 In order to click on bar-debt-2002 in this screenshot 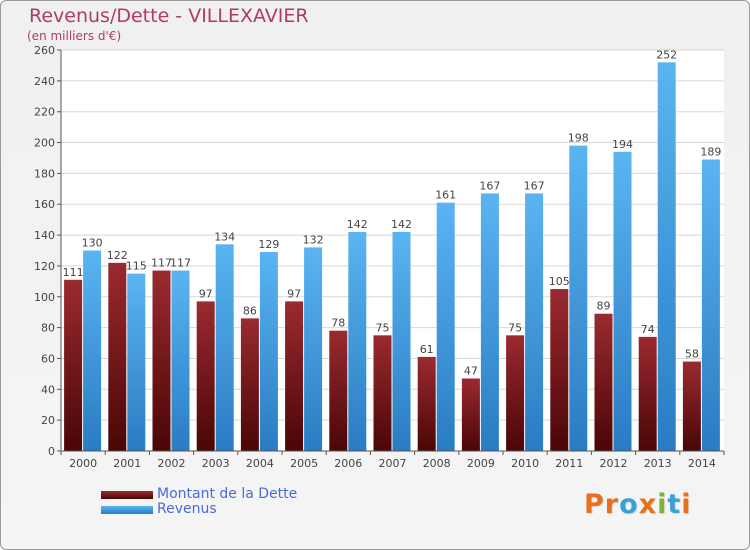, I will do `click(161, 360)`.